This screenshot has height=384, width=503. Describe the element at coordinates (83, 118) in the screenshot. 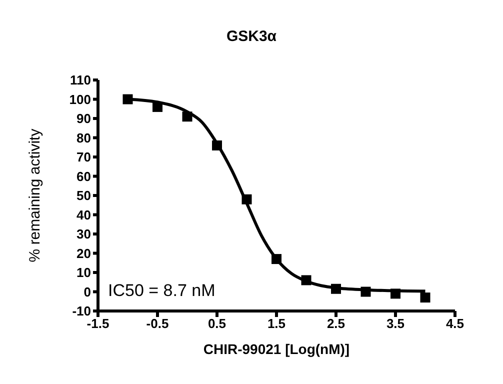

I see `y-tick-label: 90` at that location.